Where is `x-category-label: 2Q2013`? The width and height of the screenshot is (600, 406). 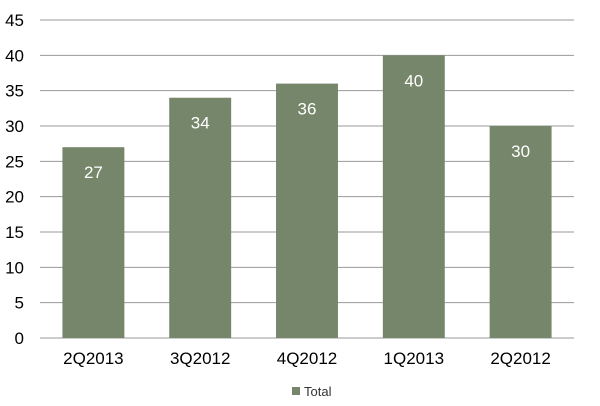 x-category-label: 2Q2013 is located at coordinates (93, 358).